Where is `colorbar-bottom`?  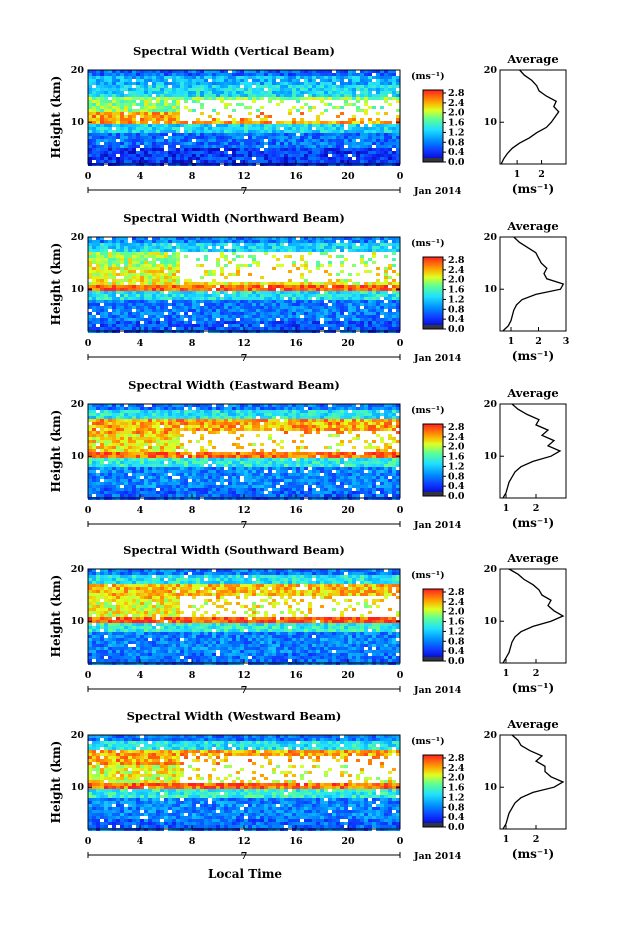
colorbar-bottom is located at coordinates (433, 160).